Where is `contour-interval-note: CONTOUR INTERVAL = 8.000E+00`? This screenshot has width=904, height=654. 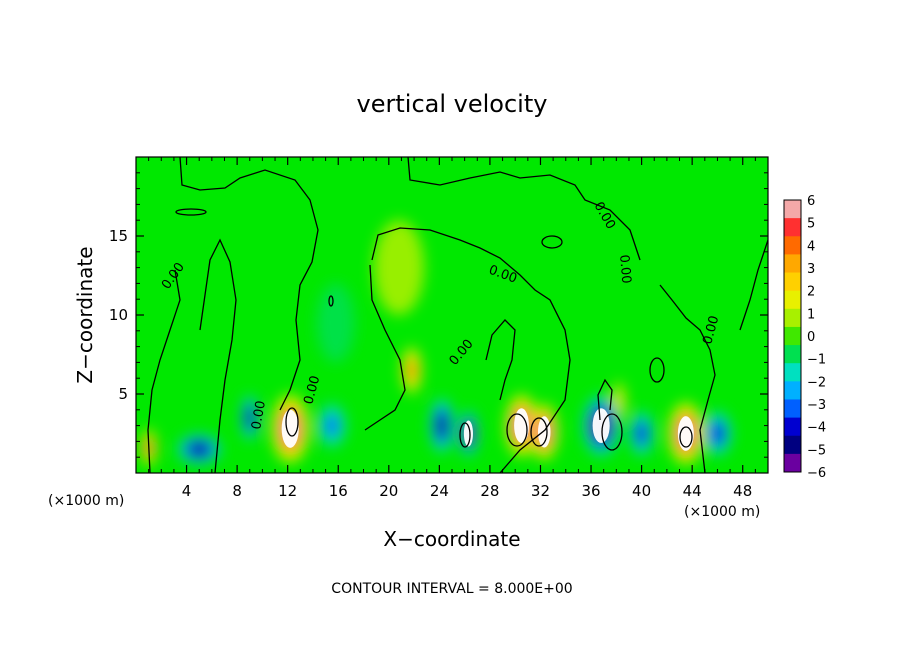
contour-interval-note: CONTOUR INTERVAL = 8.000E+00 is located at coordinates (451, 589).